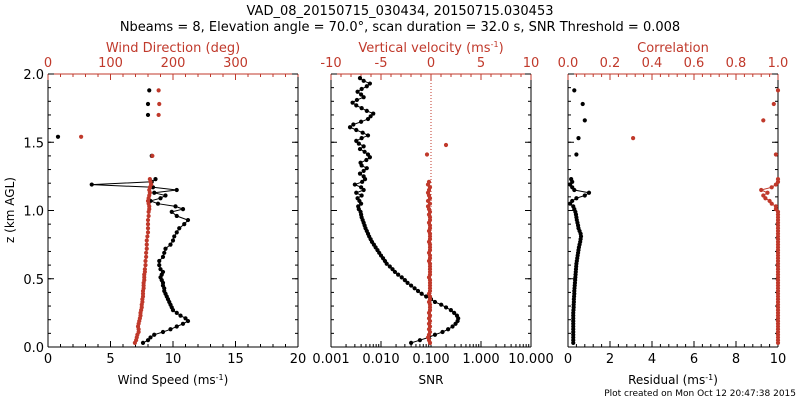 The image size is (800, 404). I want to click on x-tick-label: 10, so click(778, 359).